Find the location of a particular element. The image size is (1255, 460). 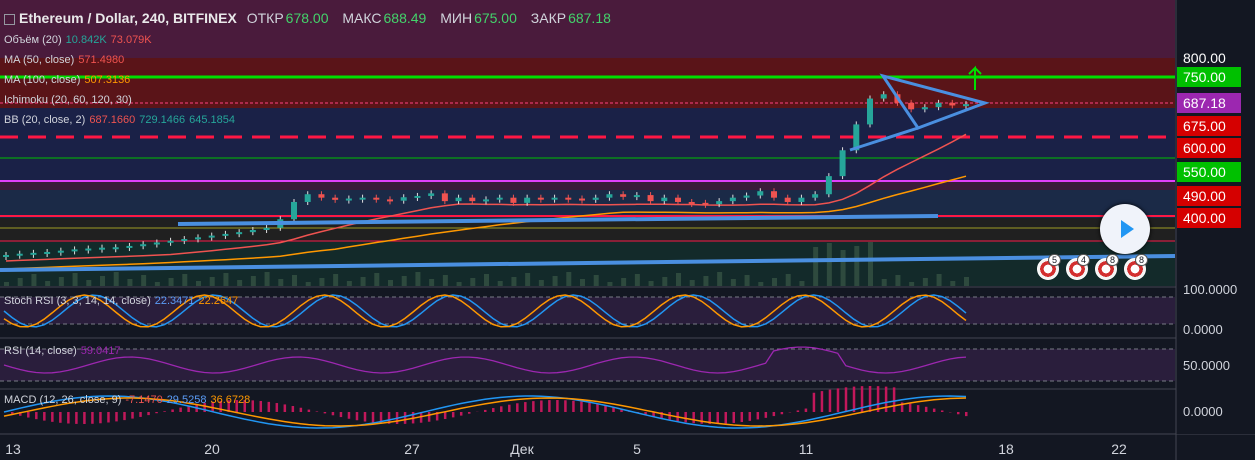

event-flag-icon: 4 is located at coordinates (1078, 267).